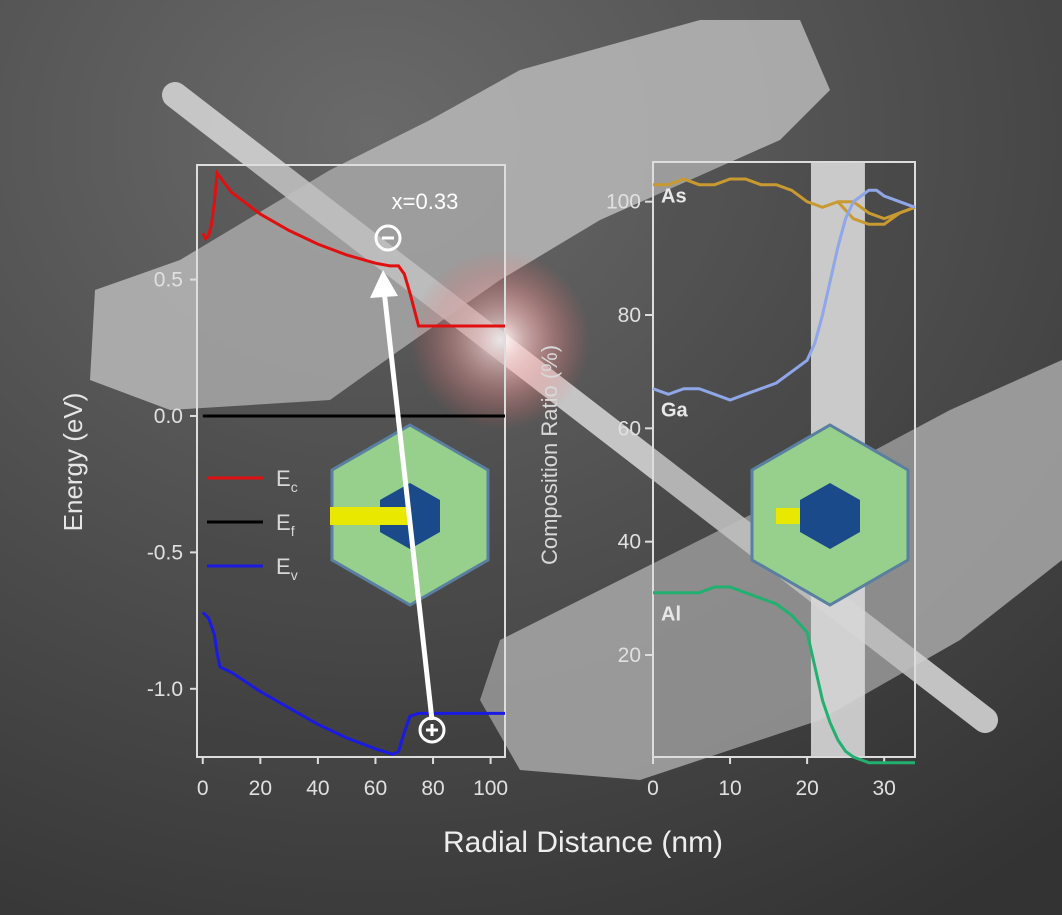 This screenshot has height=915, width=1062. What do you see at coordinates (375, 788) in the screenshot?
I see `x-tick-label: 60` at bounding box center [375, 788].